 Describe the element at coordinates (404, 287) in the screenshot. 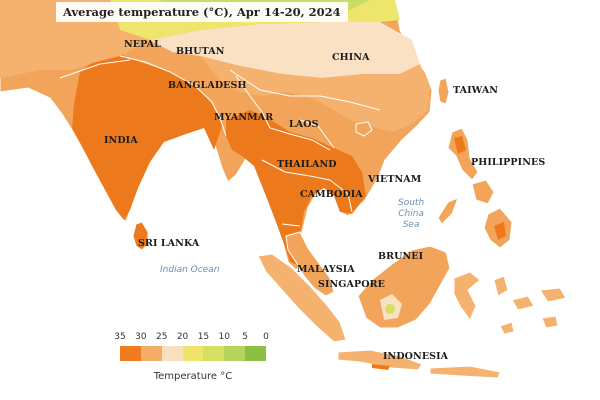

I see `borneo-land` at that location.